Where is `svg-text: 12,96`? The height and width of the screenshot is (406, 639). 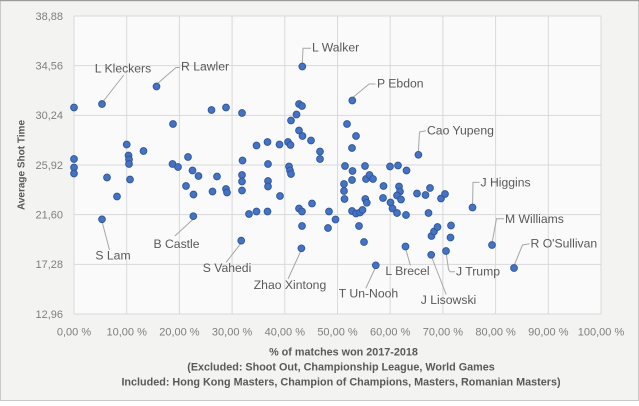 svg-text: 12,96 is located at coordinates (49, 315).